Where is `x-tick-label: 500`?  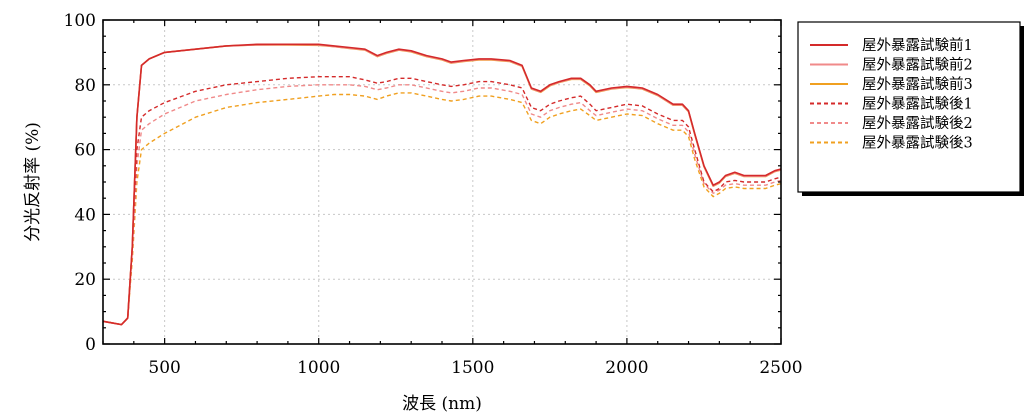 x-tick-label: 500 is located at coordinates (164, 368).